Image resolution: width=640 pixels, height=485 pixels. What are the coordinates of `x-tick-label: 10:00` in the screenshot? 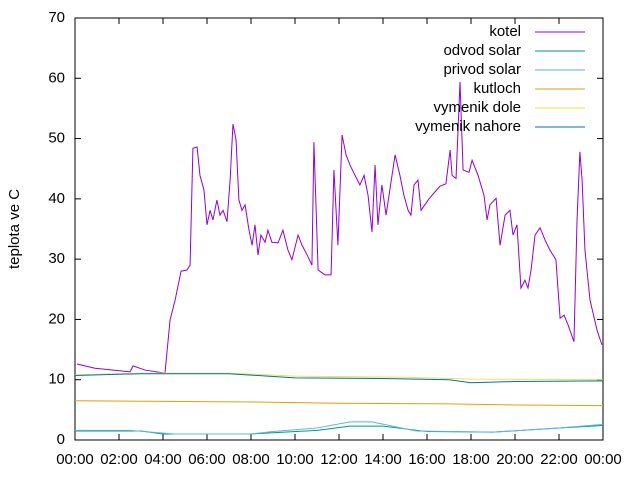 It's located at (295, 459).